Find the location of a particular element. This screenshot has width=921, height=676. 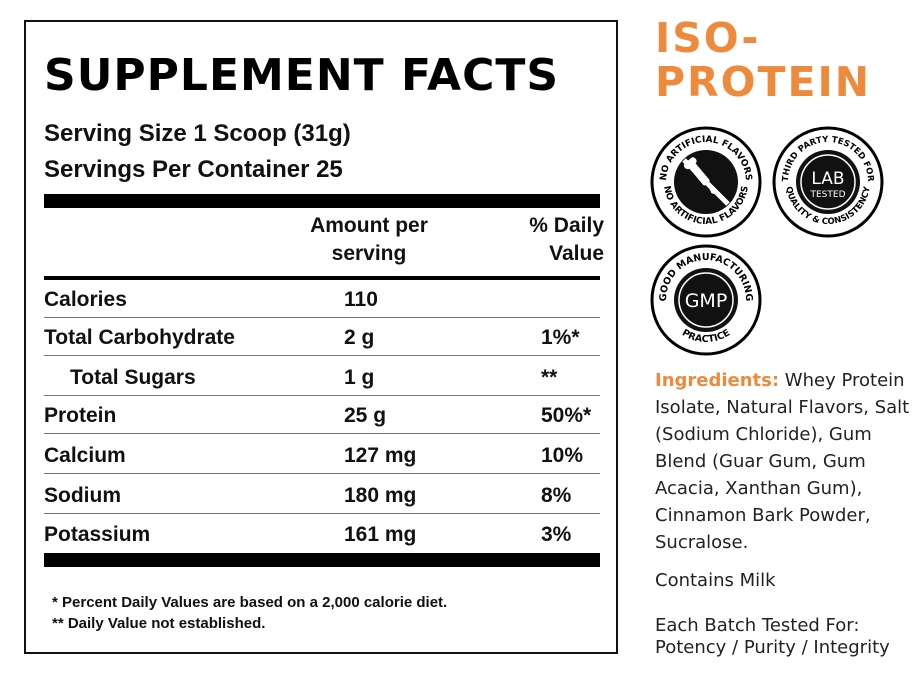

nutrient-name: Calories is located at coordinates (85, 299).